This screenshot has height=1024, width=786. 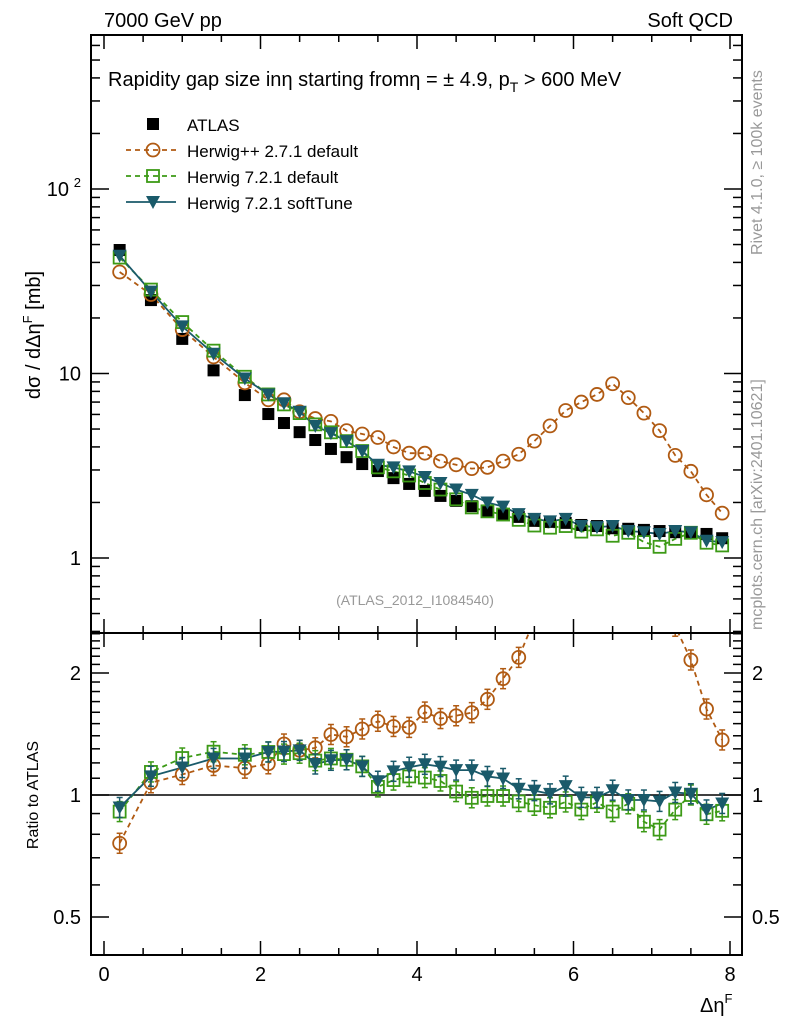 What do you see at coordinates (415, 600) in the screenshot?
I see `analysis-id-label: (ATLAS_2012_I1084540)` at bounding box center [415, 600].